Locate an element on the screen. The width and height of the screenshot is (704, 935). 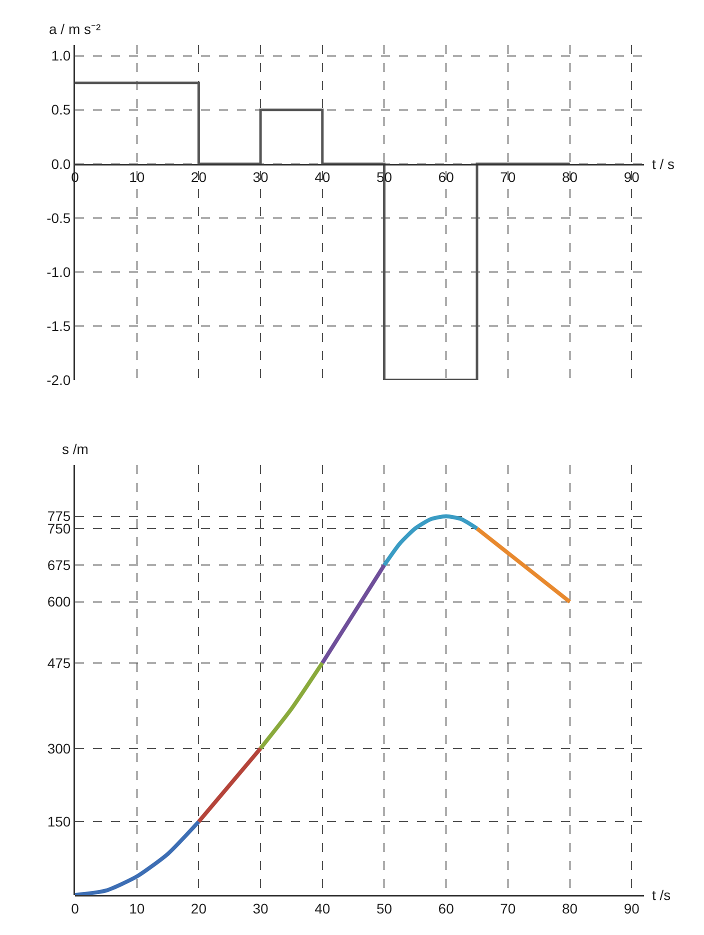
x-tick-label: 0 is located at coordinates (75, 908).